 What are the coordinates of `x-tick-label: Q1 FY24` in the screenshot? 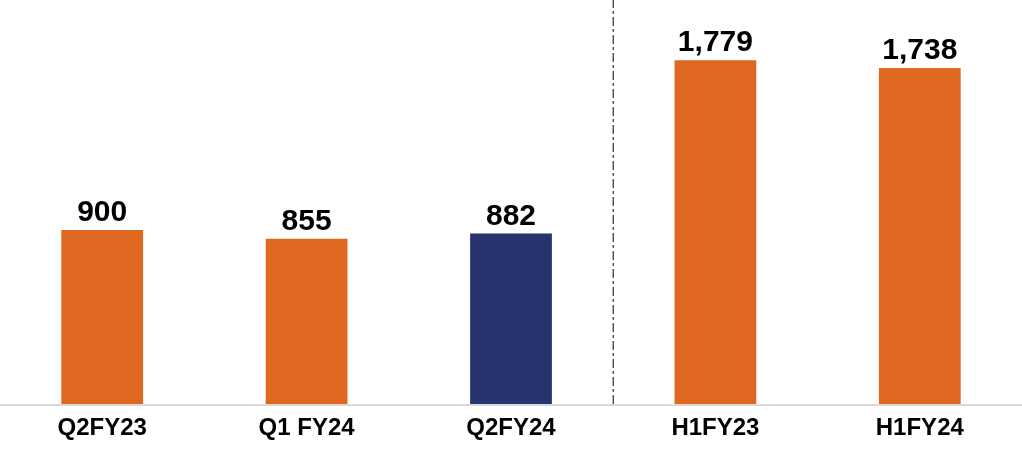 It's located at (307, 426).